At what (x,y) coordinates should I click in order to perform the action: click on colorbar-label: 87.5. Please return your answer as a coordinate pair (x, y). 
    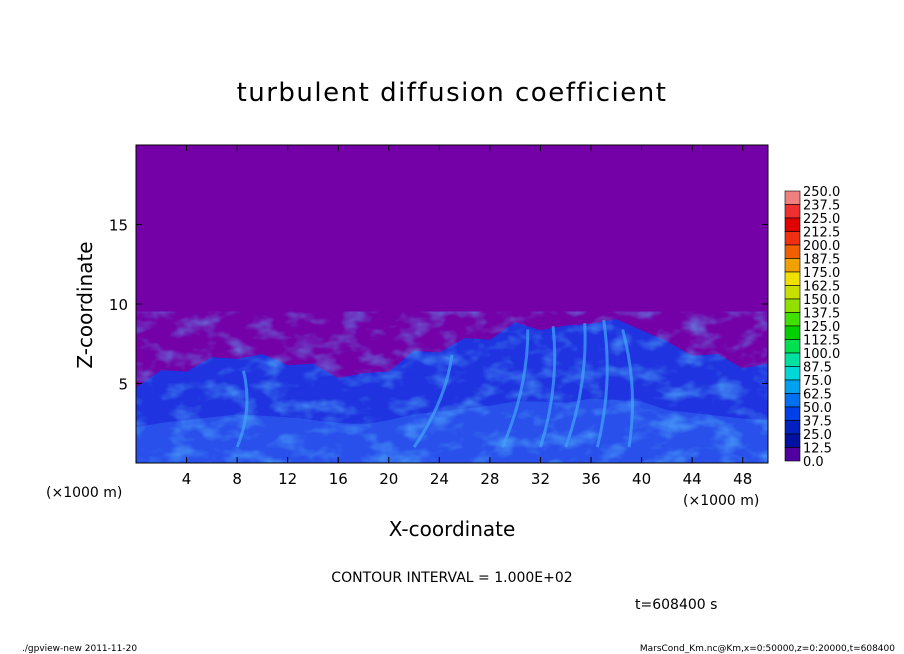
    Looking at the image, I should click on (817, 368).